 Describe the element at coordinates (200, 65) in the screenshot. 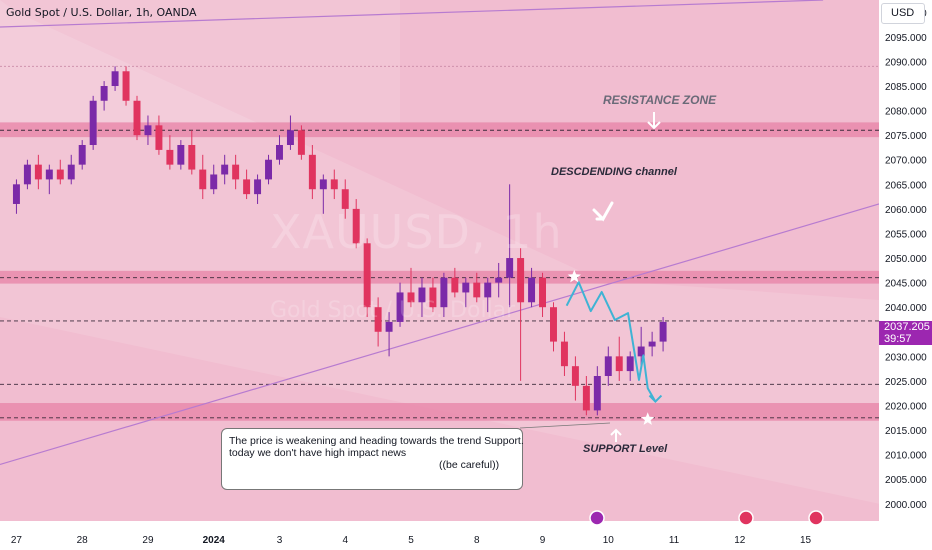

I see `upper-shading` at that location.